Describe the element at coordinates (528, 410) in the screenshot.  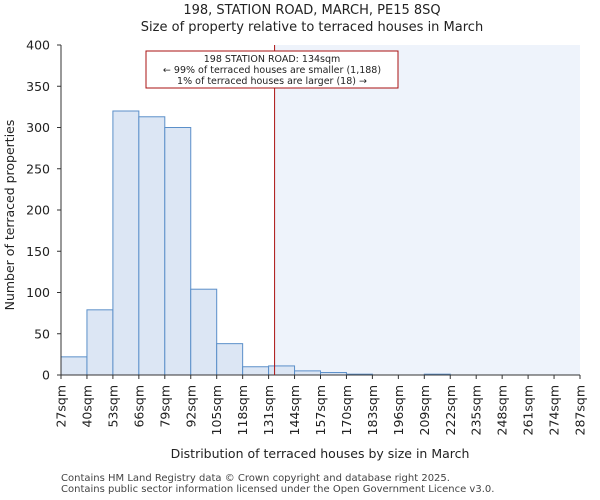
I see `x-tick-label-261sqm: 261sqm` at that location.